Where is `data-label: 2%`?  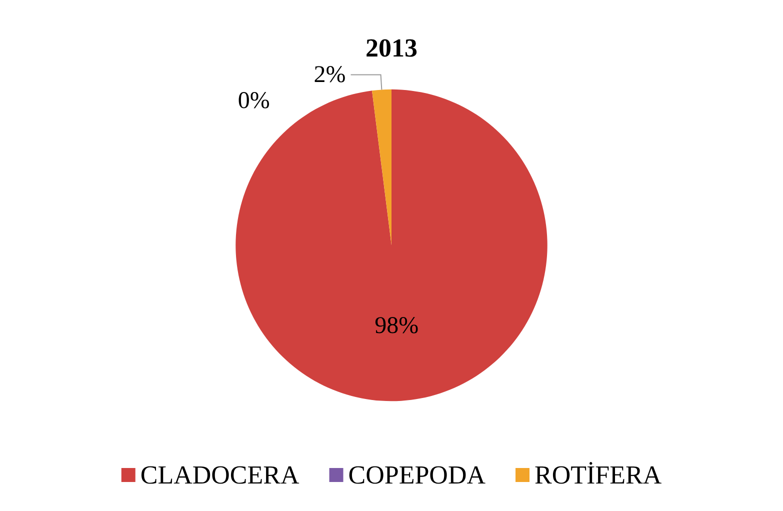
data-label: 2% is located at coordinates (330, 75).